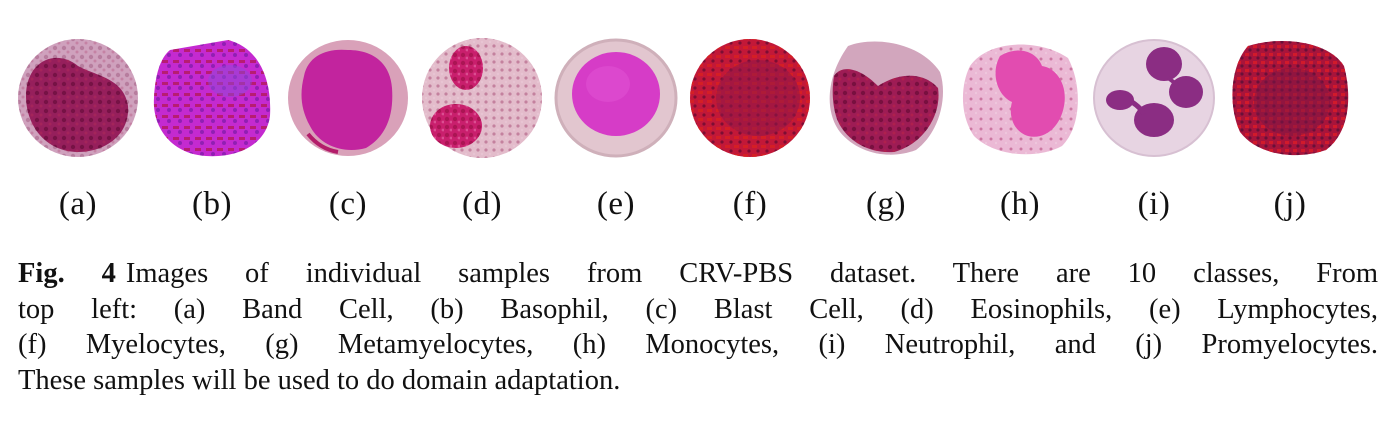  Describe the element at coordinates (1154, 204) in the screenshot. I see `panel-label-i: (i)` at that location.